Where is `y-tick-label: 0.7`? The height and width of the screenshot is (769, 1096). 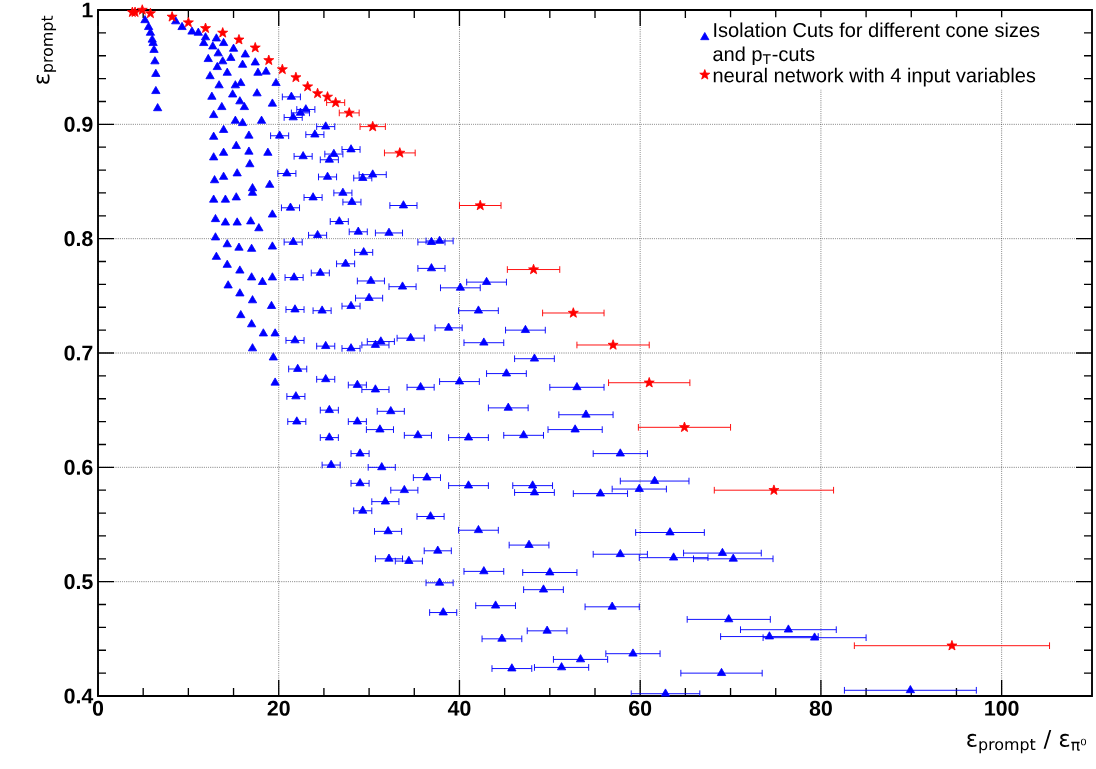 y-tick-label: 0.7 is located at coordinates (78, 353).